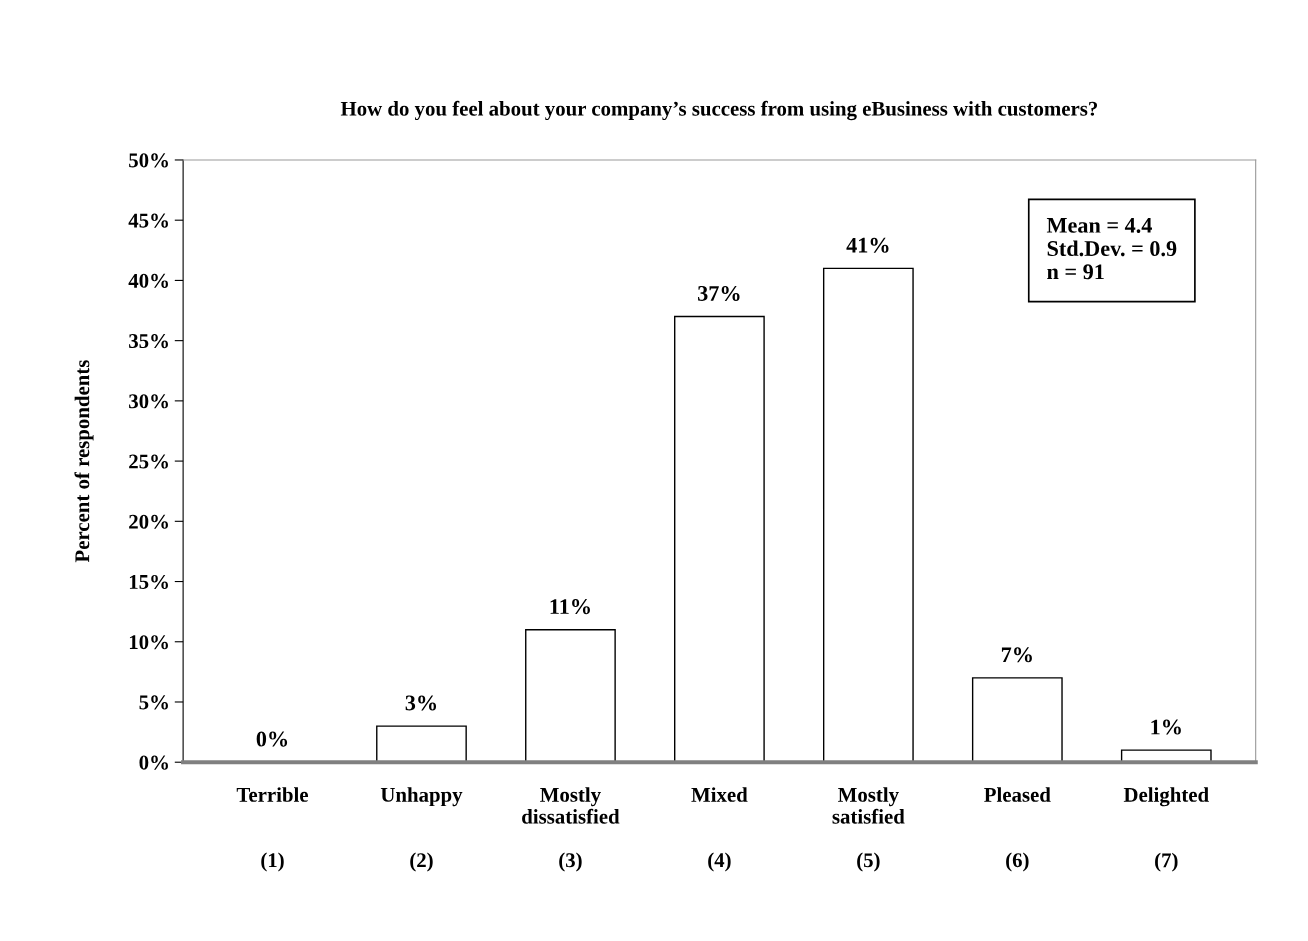 This screenshot has width=1308, height=941. I want to click on category-label: Mostly dissatisfied (3), so click(571, 829).